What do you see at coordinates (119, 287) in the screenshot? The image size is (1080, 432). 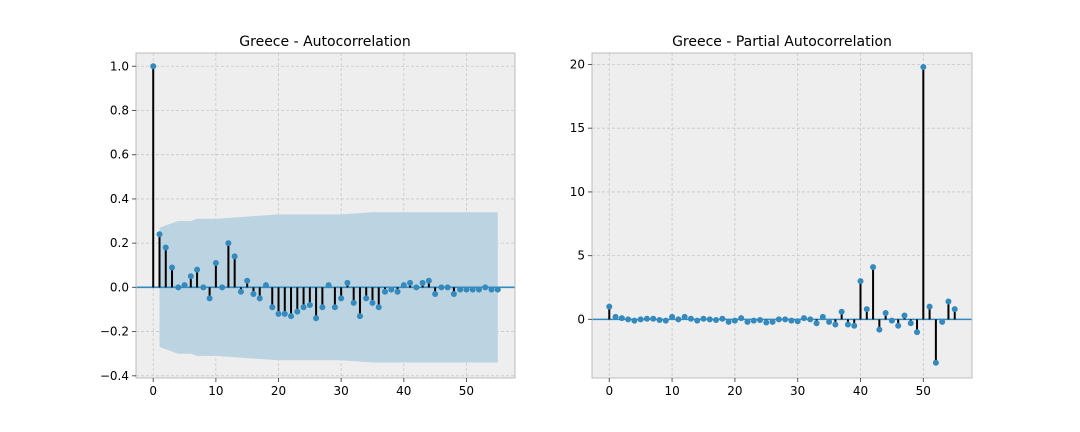 I see `acf-y-tick-label: 0.0` at bounding box center [119, 287].